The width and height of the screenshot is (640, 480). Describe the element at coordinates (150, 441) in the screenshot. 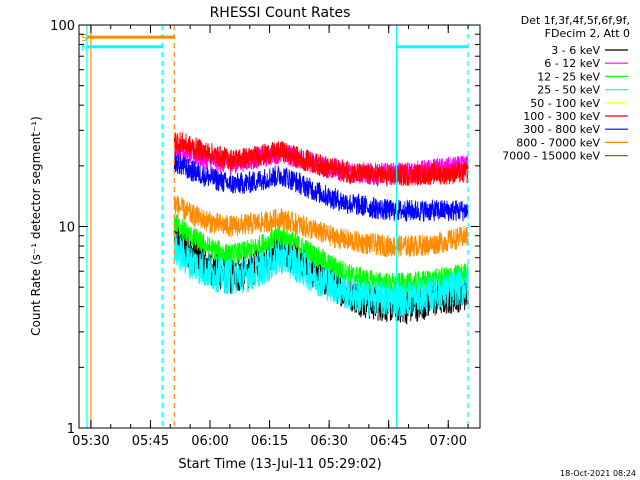

I see `x-tick-label: 05:45` at that location.